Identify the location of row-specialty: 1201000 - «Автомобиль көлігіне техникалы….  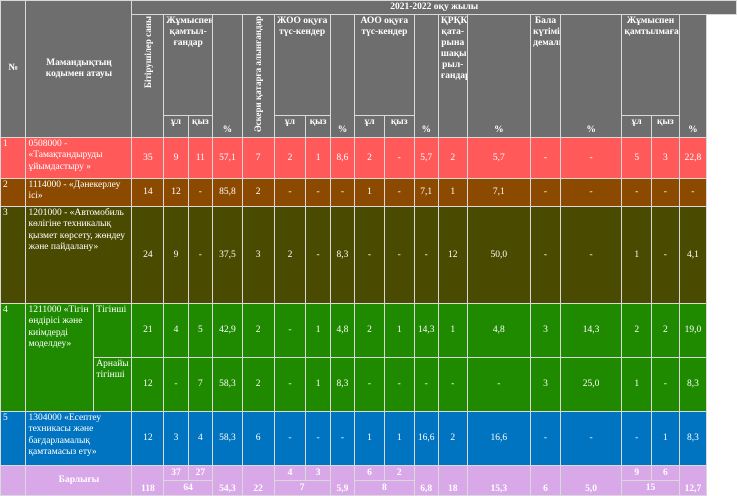
(79, 254).